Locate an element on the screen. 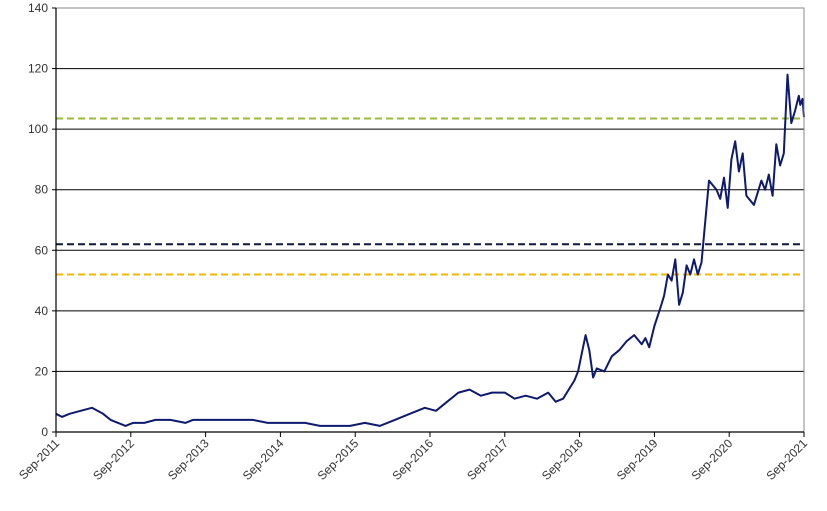 This screenshot has width=827, height=511. x-tick-label-8: Sep-2019 is located at coordinates (637, 459).